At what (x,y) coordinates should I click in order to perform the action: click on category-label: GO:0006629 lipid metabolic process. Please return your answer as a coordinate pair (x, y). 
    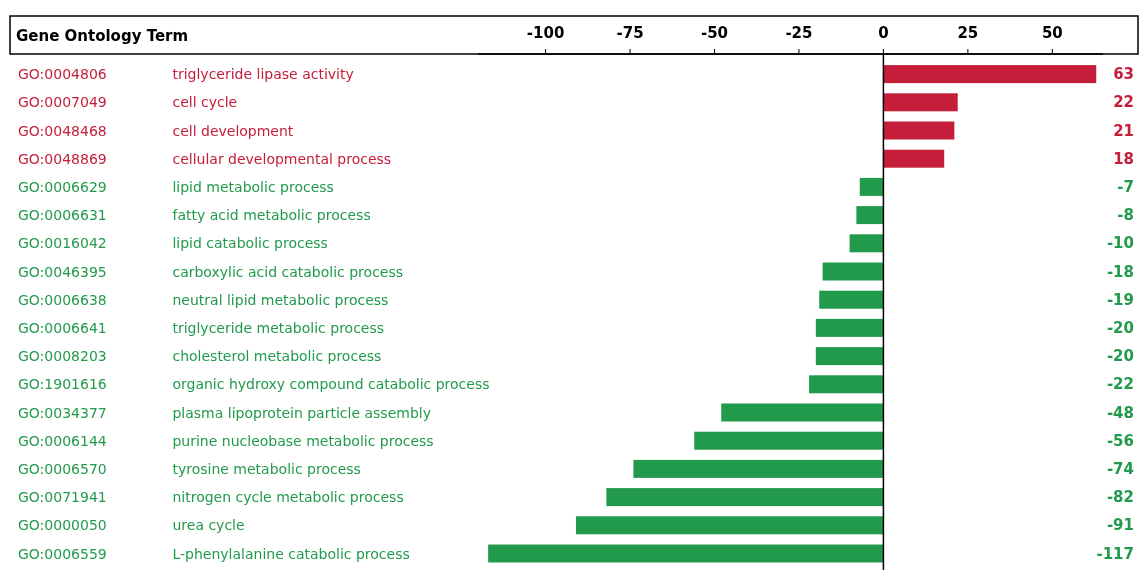
    Looking at the image, I should click on (176, 186).